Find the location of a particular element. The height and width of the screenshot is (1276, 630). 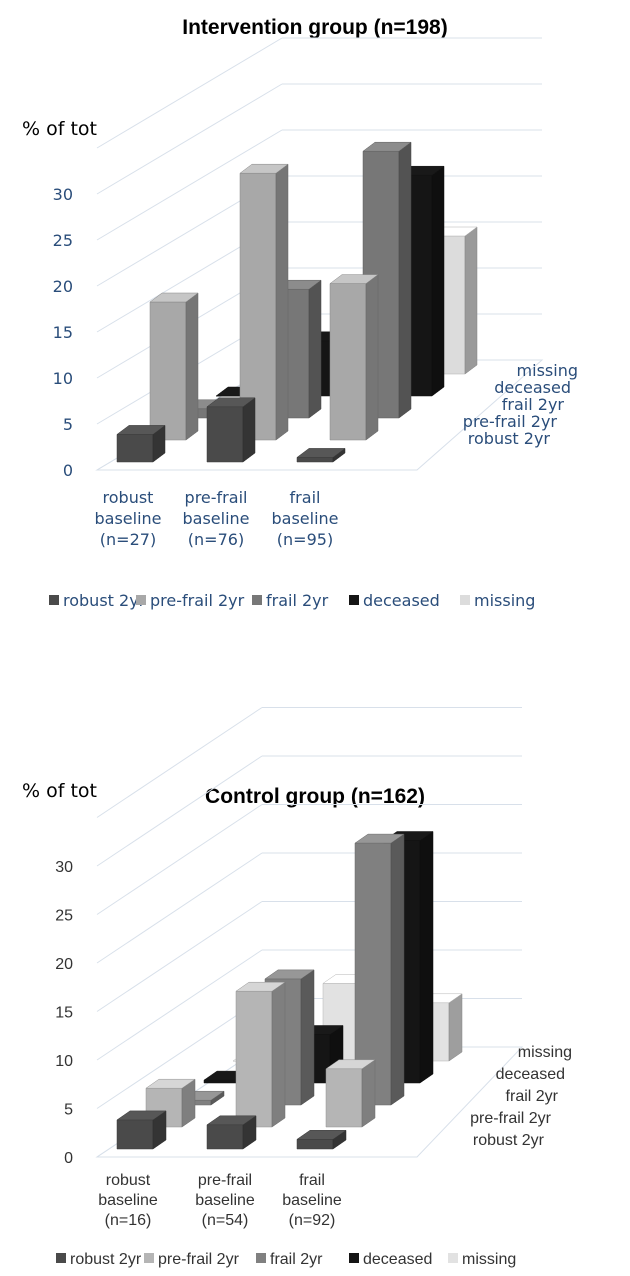

legend-label: deceased is located at coordinates (401, 600).